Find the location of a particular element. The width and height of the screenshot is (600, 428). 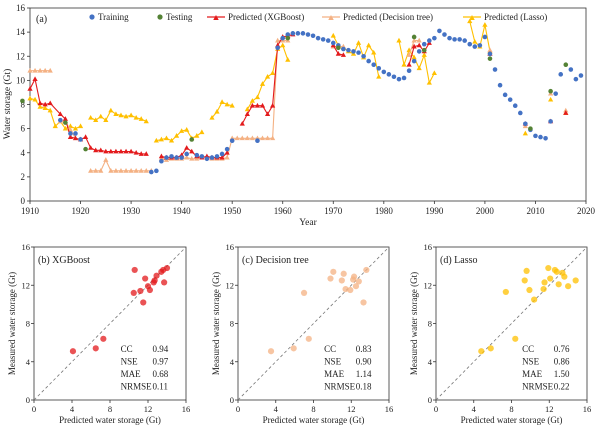

panel-d-xtick-label: 12 is located at coordinates (549, 409).